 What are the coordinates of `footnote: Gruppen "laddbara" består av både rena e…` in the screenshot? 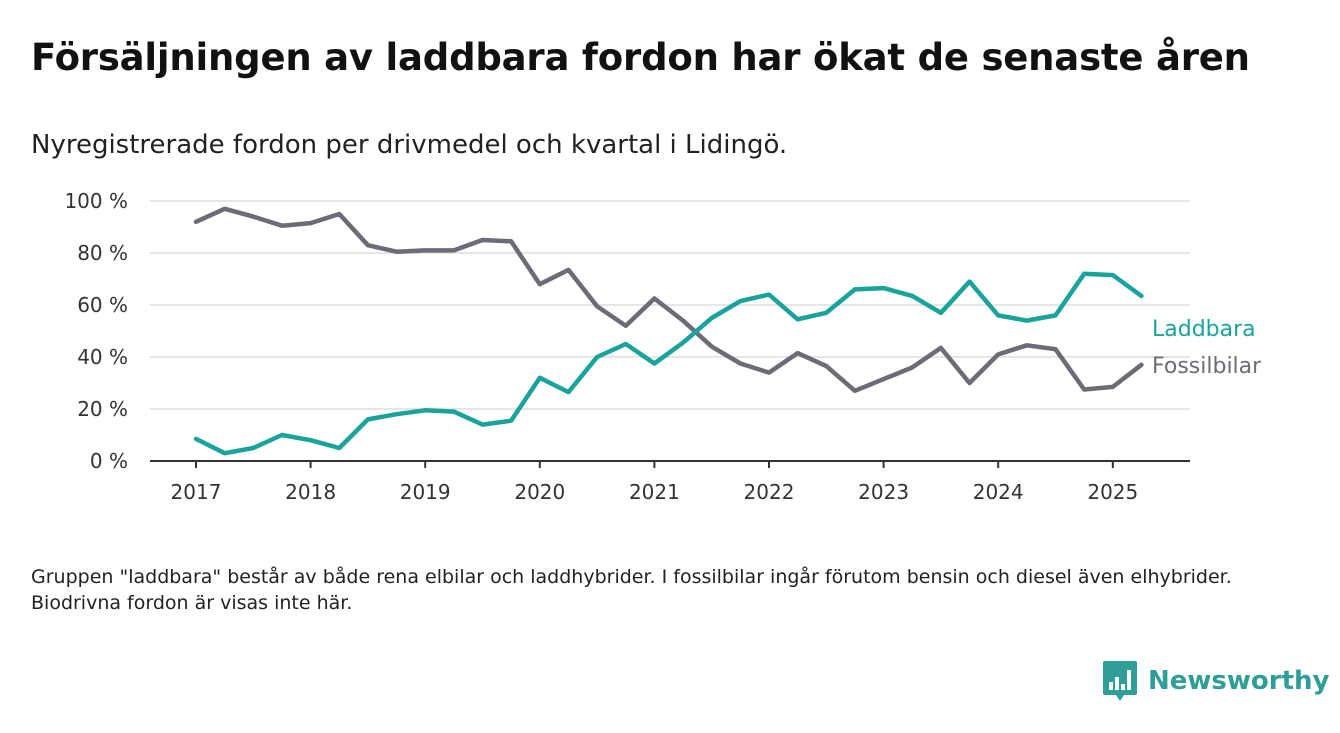 It's located at (631, 590).